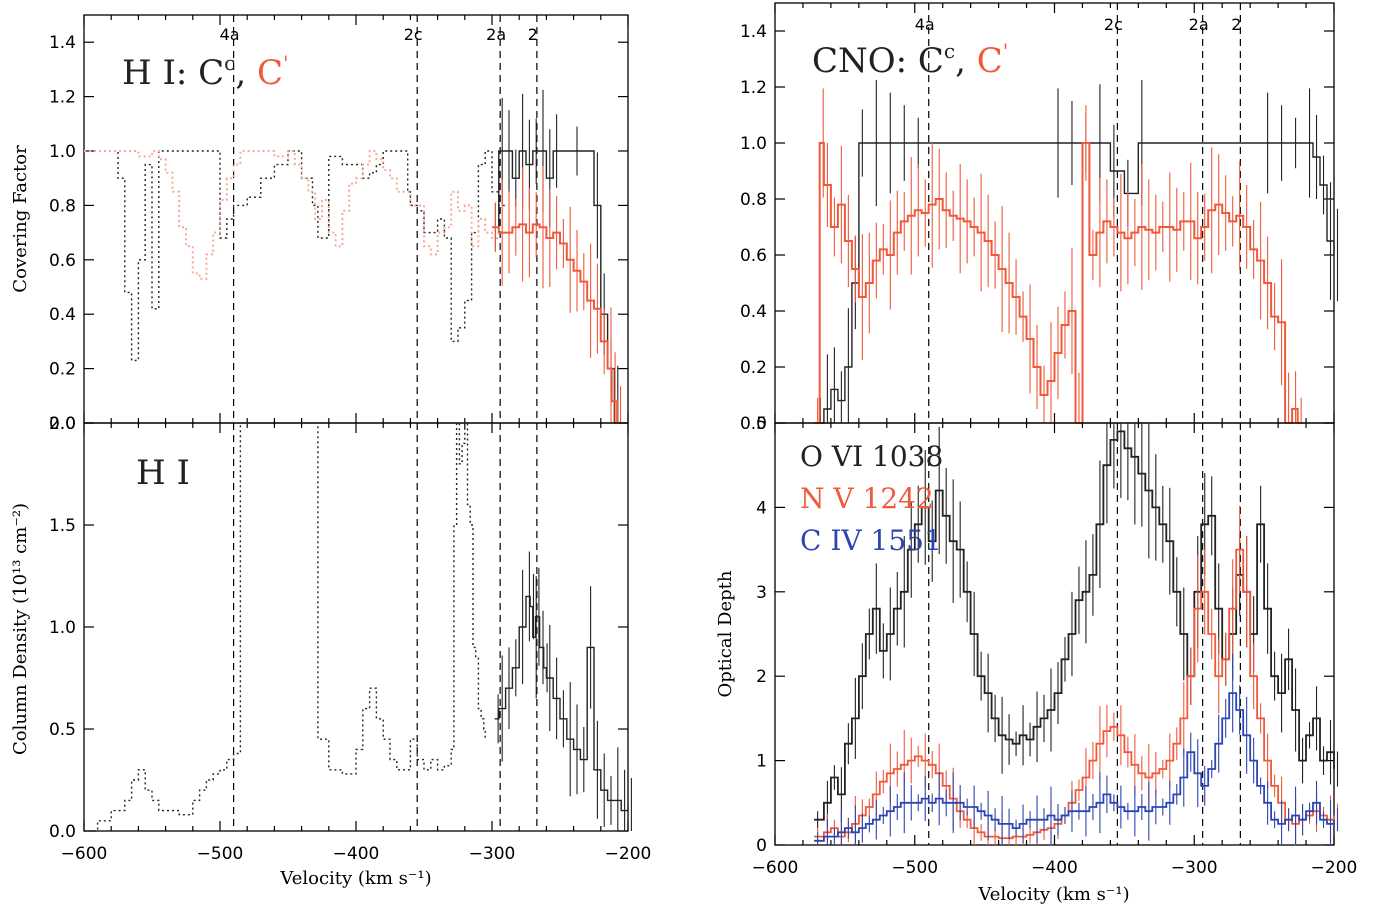 The image size is (1379, 909). Describe the element at coordinates (761, 508) in the screenshot. I see `y-tick-label: 4` at that location.